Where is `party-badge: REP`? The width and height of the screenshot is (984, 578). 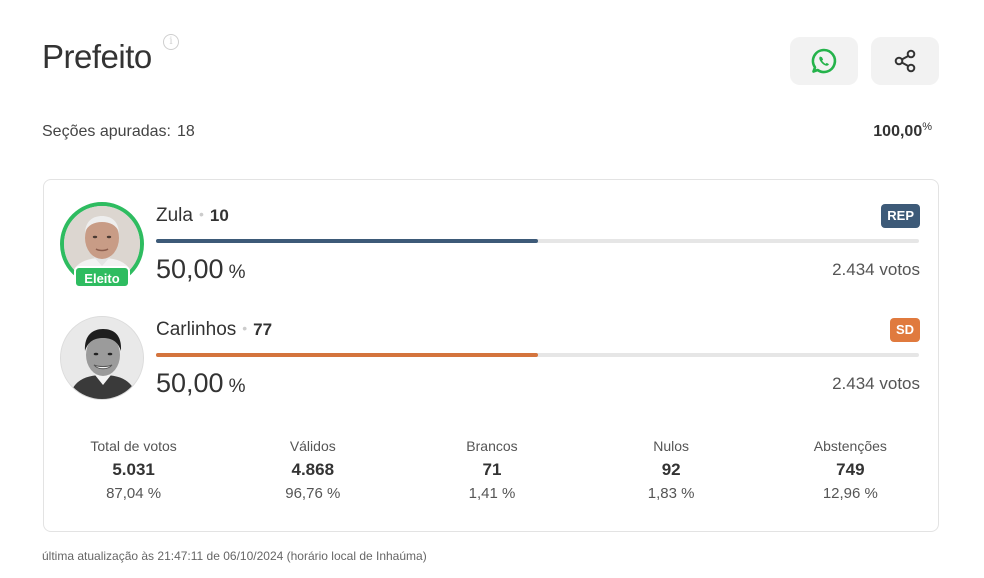 party-badge: REP is located at coordinates (900, 216).